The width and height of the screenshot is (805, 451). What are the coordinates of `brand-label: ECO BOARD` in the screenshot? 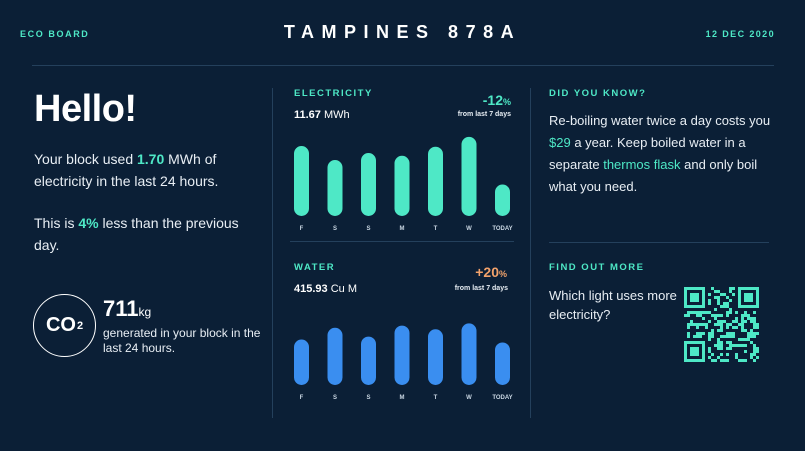 It's located at (55, 34).